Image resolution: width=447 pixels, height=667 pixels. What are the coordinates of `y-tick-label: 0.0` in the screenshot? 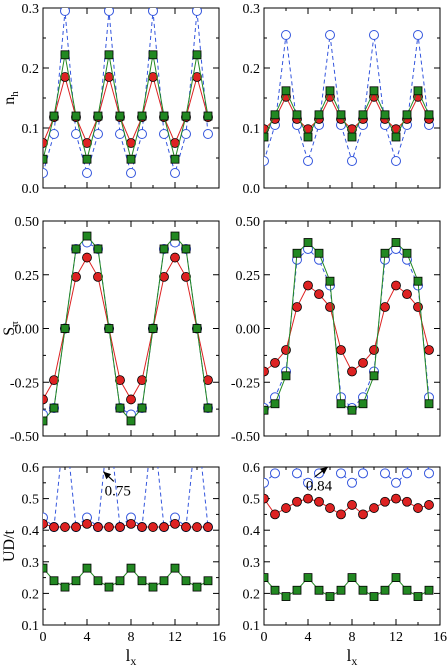 It's located at (31, 189).